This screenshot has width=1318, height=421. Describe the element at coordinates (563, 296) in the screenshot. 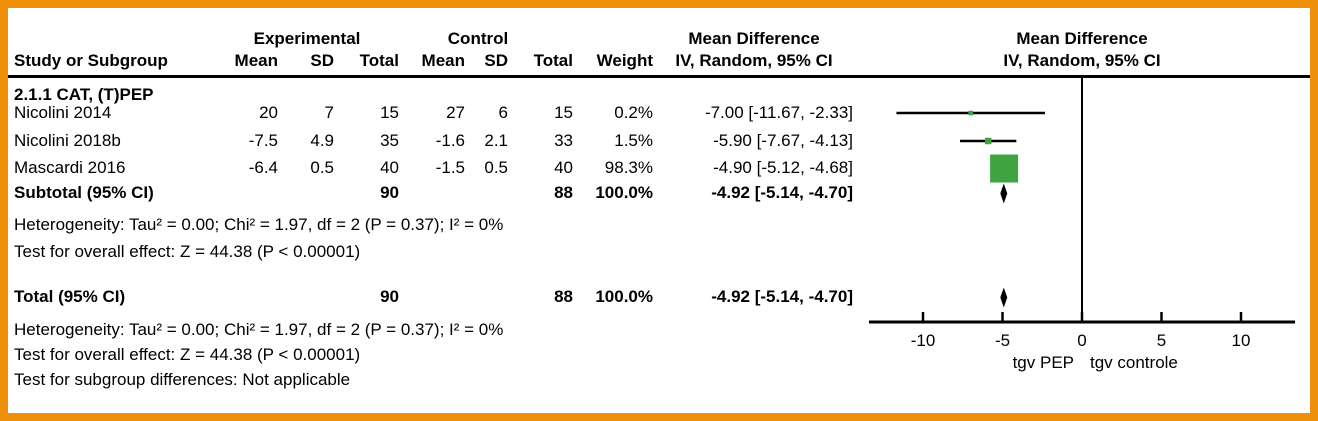

I see `total-total-ctl: 88` at that location.